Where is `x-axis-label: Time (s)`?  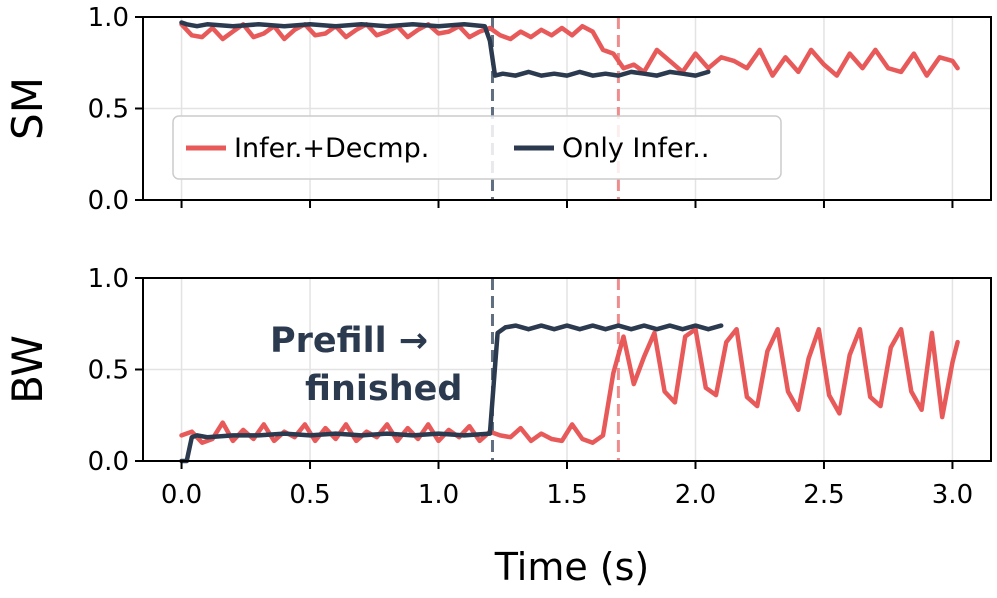 x-axis-label: Time (s) is located at coordinates (572, 567).